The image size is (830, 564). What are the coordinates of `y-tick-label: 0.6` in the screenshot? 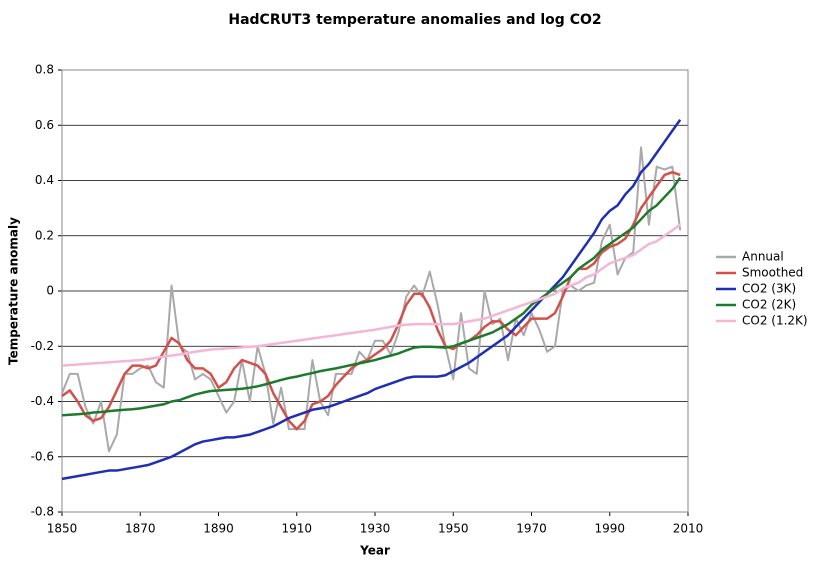 It's located at (44, 125).